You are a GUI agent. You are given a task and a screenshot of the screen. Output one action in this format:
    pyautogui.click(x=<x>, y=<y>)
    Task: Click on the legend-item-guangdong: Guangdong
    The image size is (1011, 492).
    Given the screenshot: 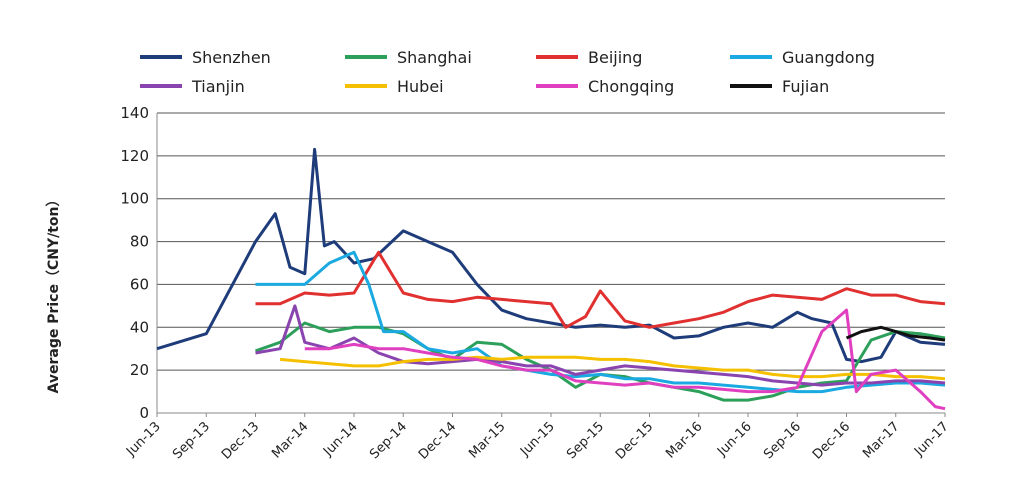 What is the action you would take?
    pyautogui.click(x=802, y=57)
    